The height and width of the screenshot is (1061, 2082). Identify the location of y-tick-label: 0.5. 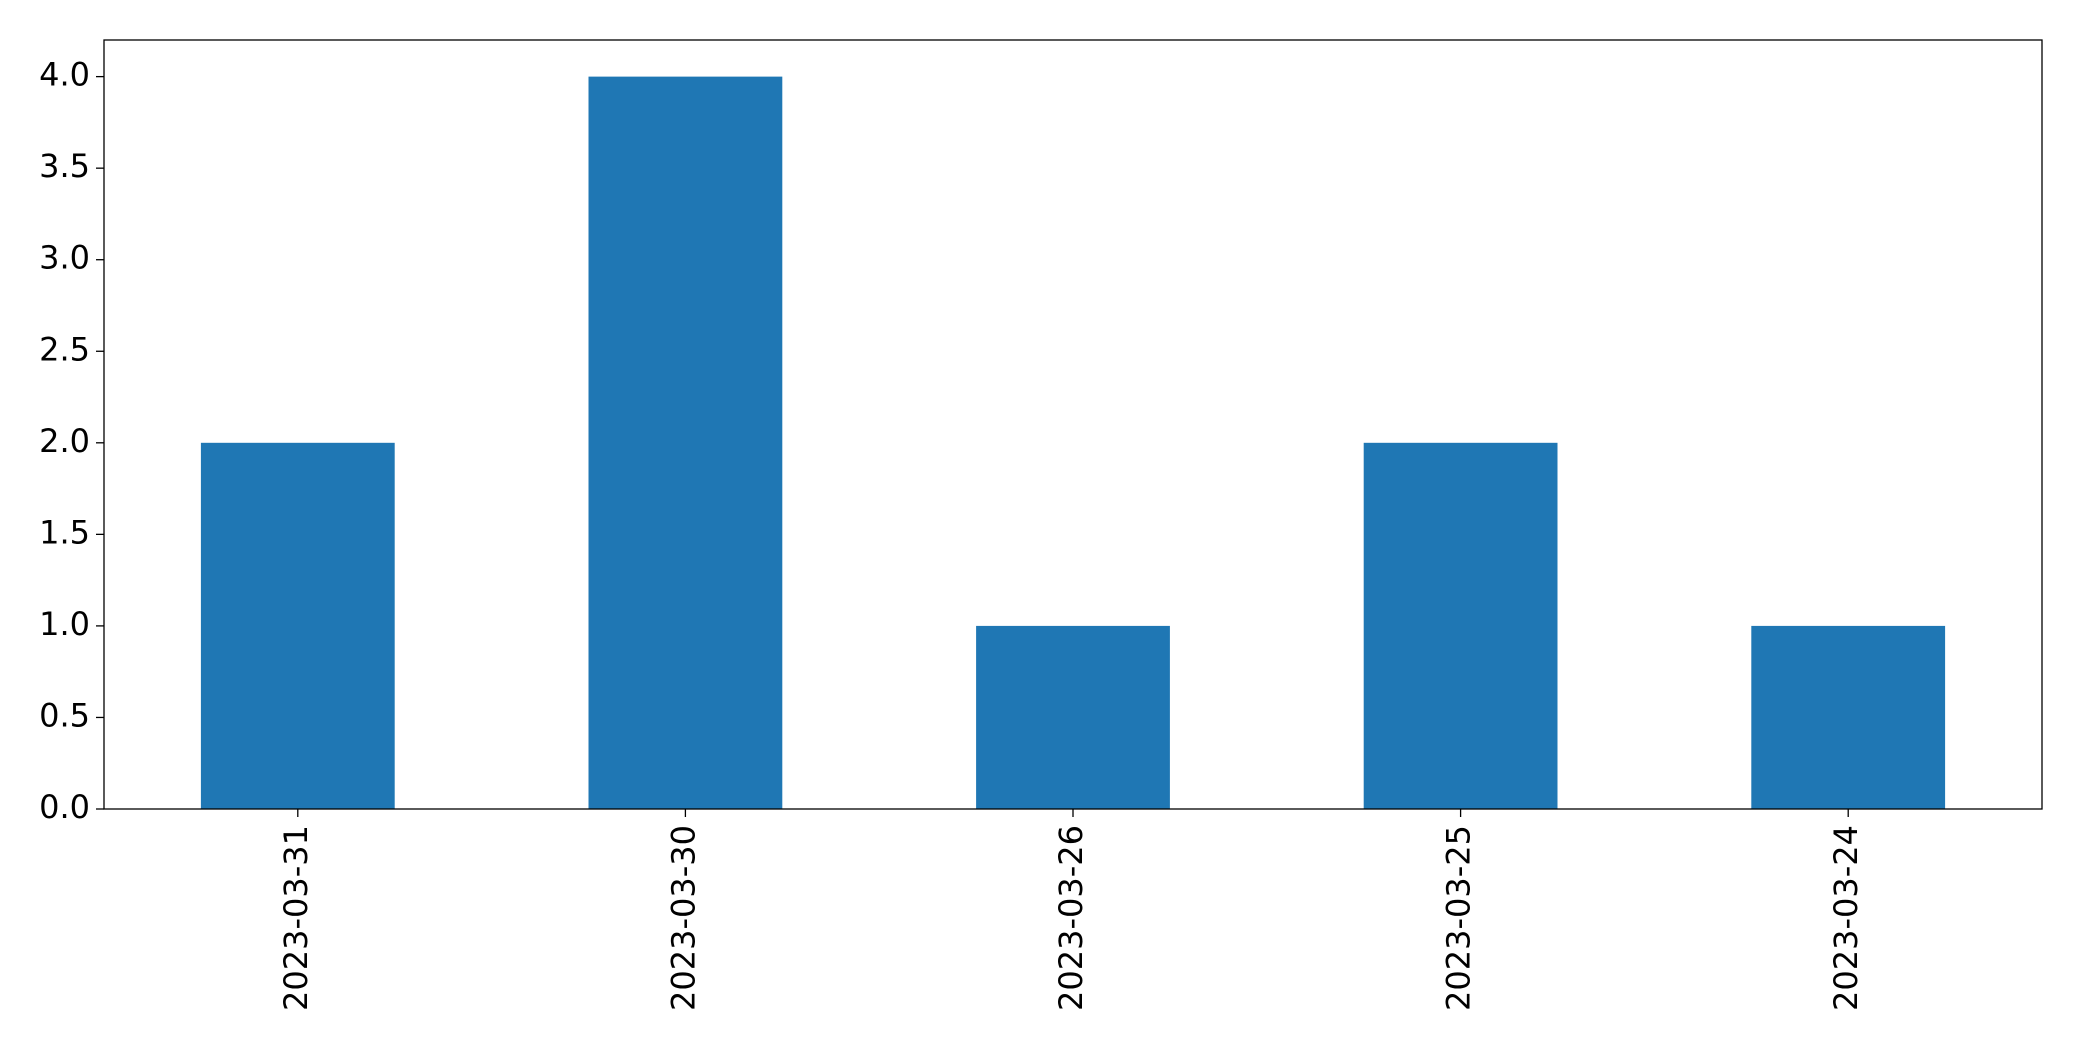
(64, 715).